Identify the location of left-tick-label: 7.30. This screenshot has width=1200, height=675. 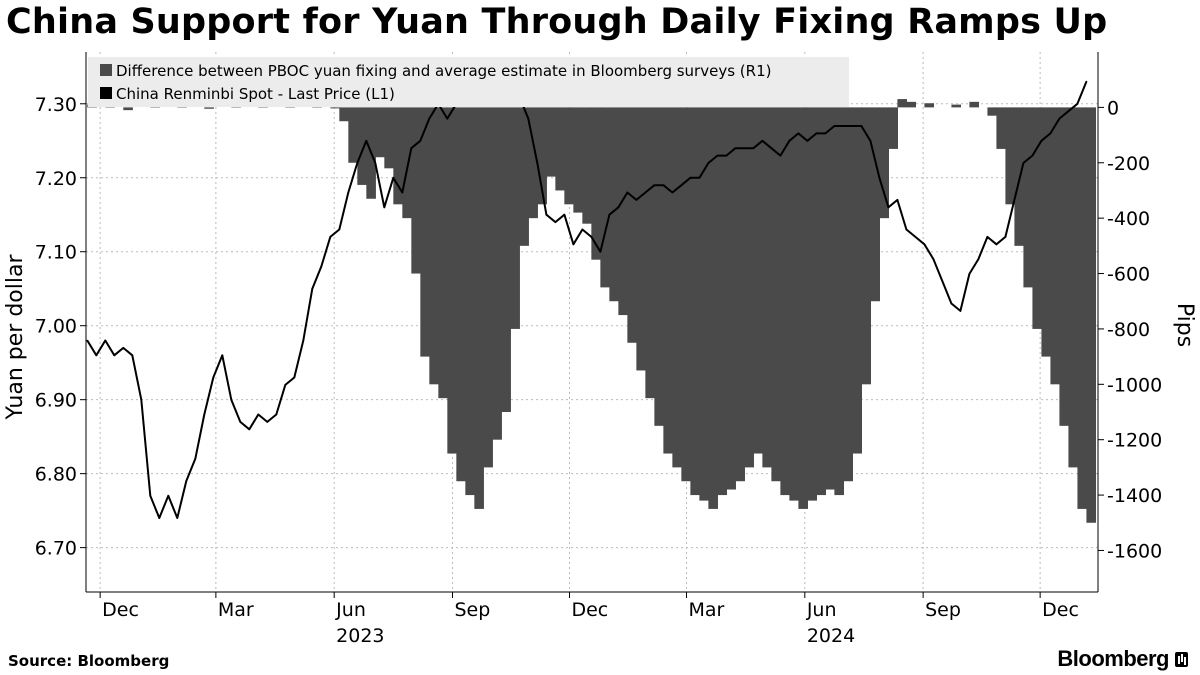
(56, 105).